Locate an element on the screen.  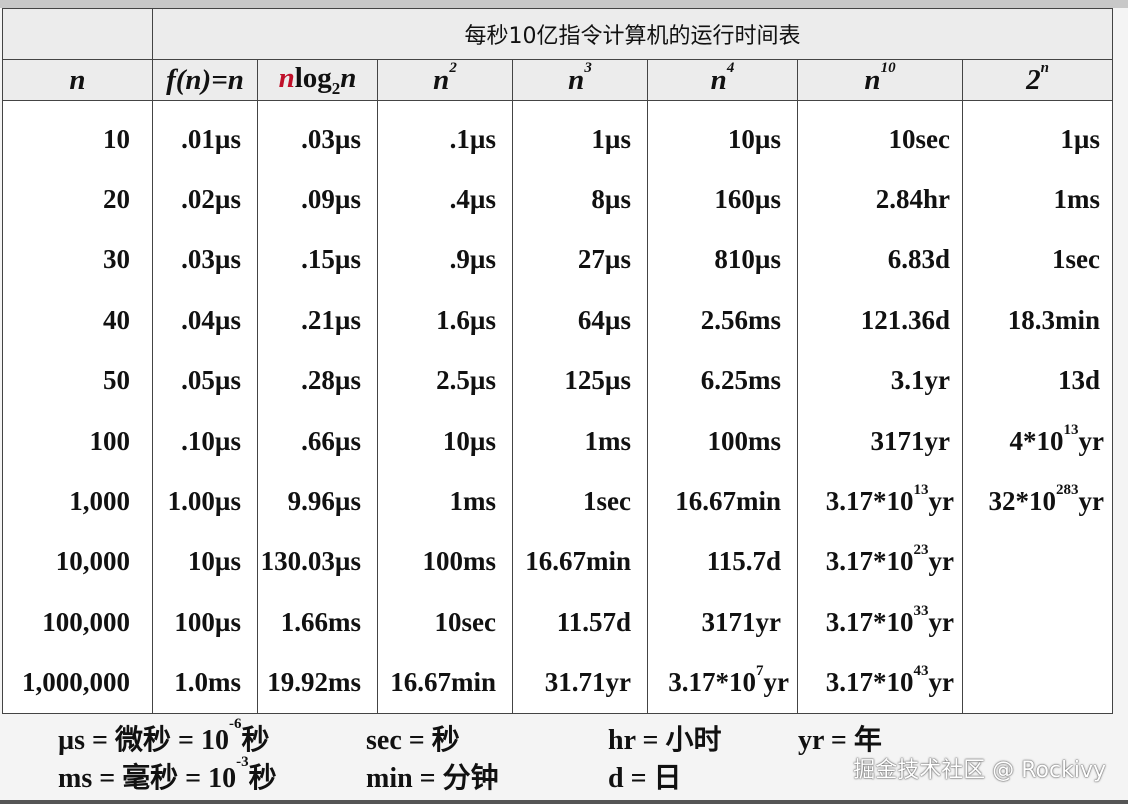
table-row: 50.05µs .28µs 2.5µs 125µs 6.25ms 3.1yr 13d is located at coordinates (557, 380).